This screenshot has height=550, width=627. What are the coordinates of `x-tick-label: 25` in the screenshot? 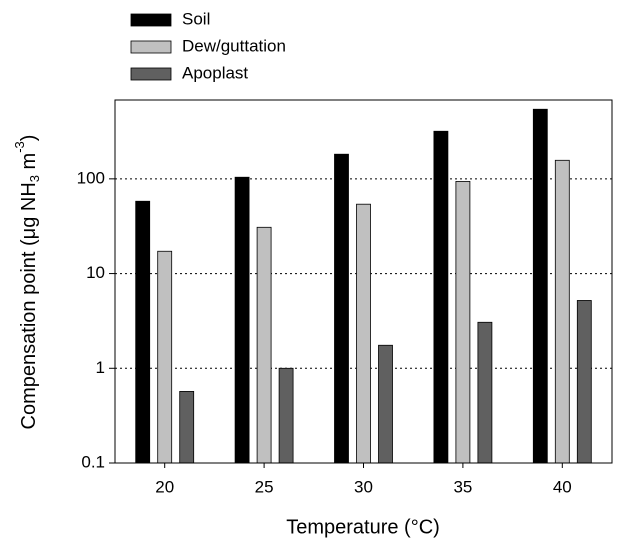 It's located at (264, 486).